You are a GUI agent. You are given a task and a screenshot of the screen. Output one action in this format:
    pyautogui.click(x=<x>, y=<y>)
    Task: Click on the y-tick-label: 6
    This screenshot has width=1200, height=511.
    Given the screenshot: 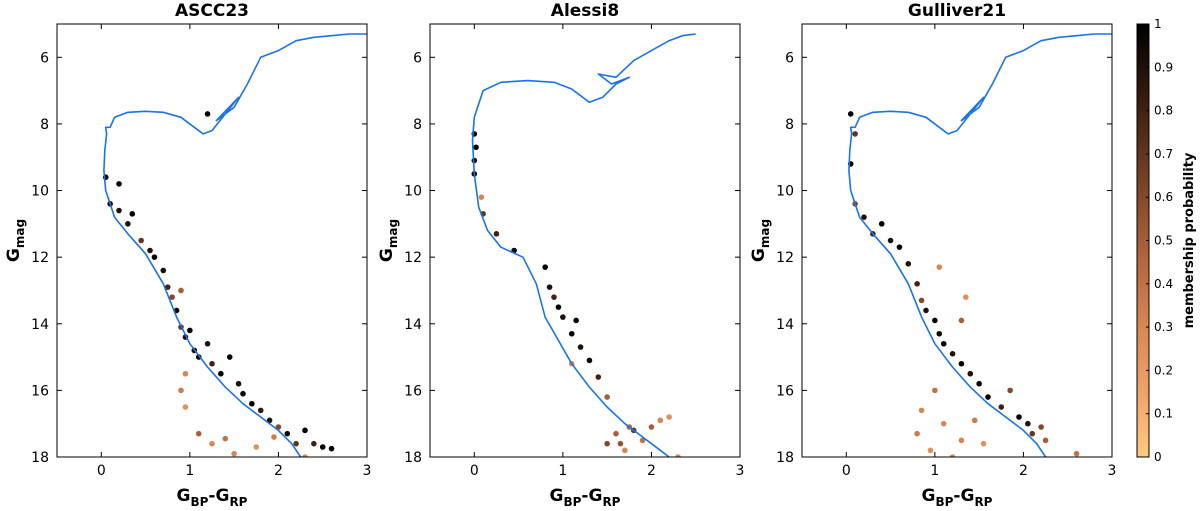 What is the action you would take?
    pyautogui.click(x=789, y=58)
    